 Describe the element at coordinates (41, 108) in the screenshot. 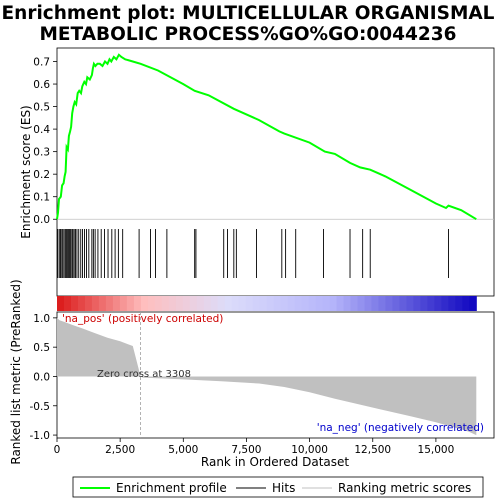

I see `es-y-tick-label: 0.5` at that location.